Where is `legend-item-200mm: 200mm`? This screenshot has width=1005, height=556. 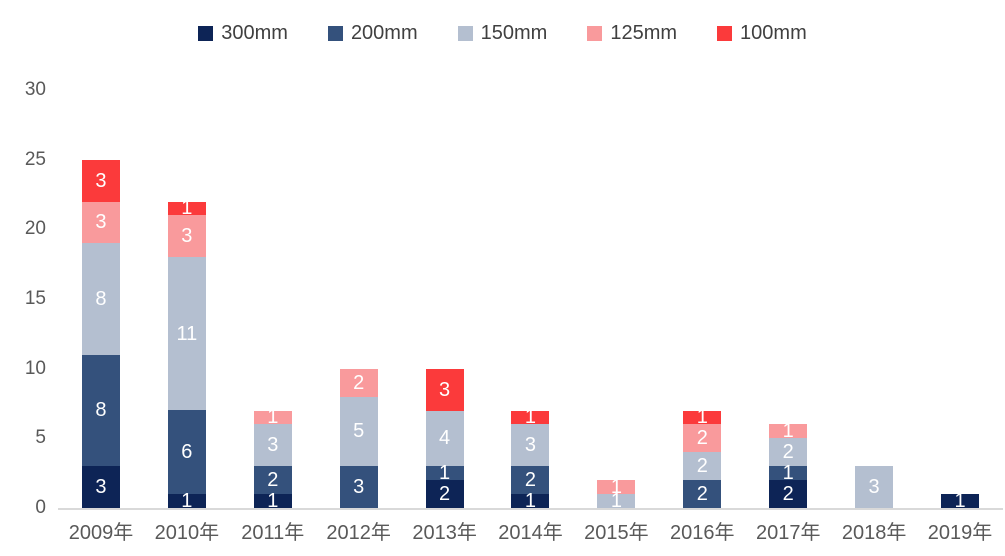 legend-item-200mm: 200mm is located at coordinates (372, 33).